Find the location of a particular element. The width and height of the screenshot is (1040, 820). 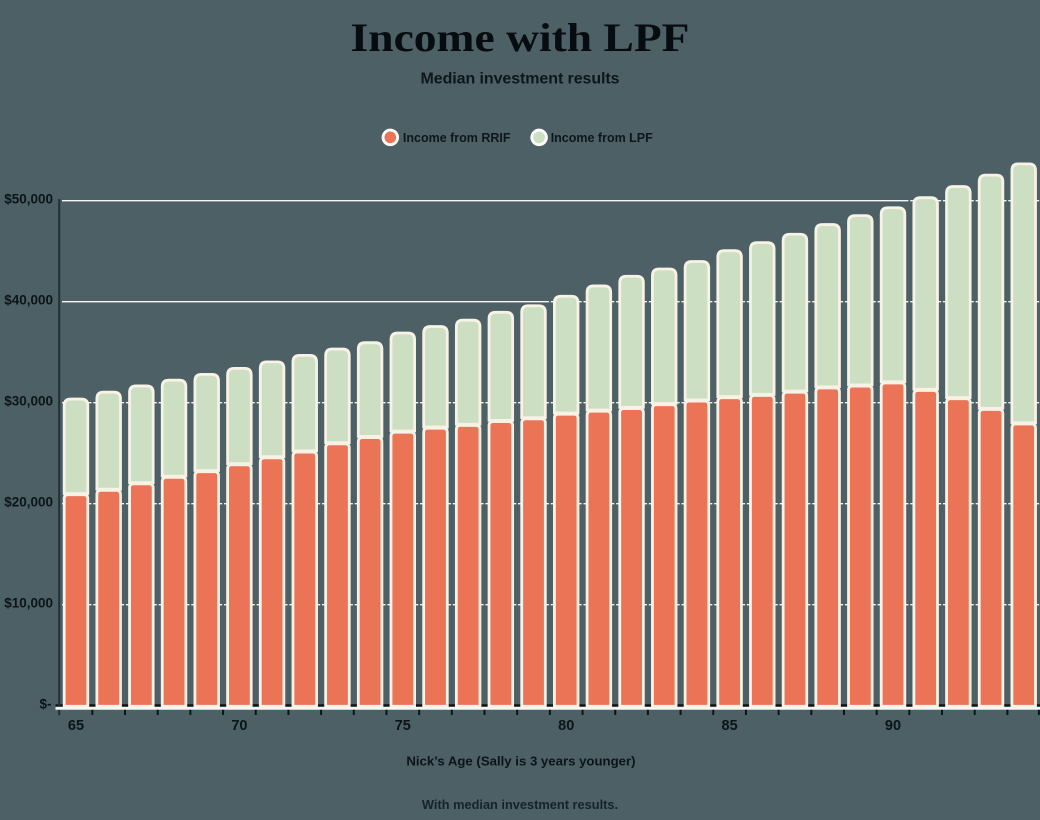

svg-text: 90 is located at coordinates (893, 726).